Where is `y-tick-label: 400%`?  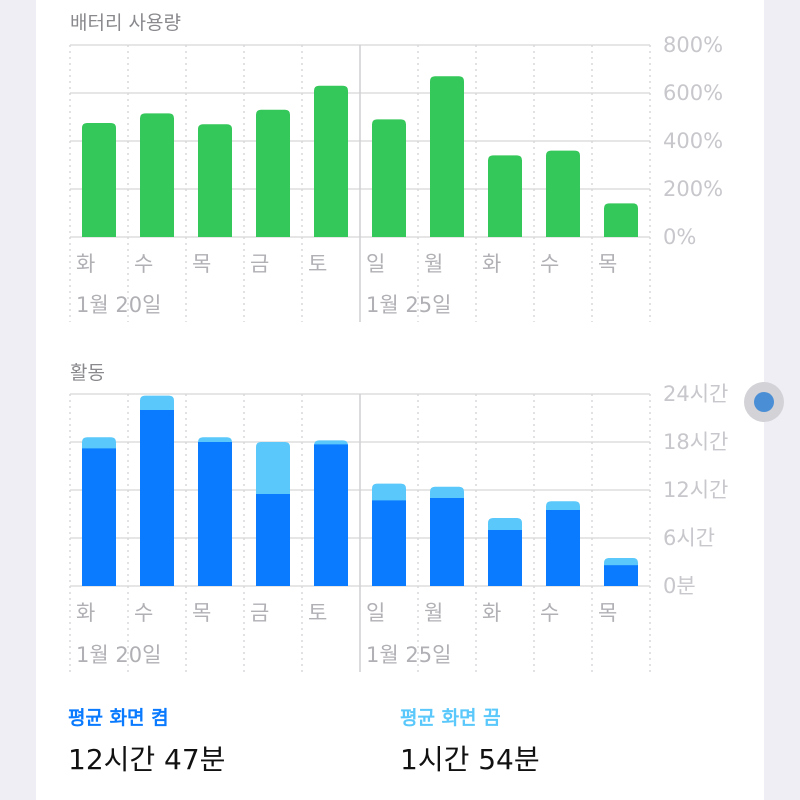 y-tick-label: 400% is located at coordinates (693, 141).